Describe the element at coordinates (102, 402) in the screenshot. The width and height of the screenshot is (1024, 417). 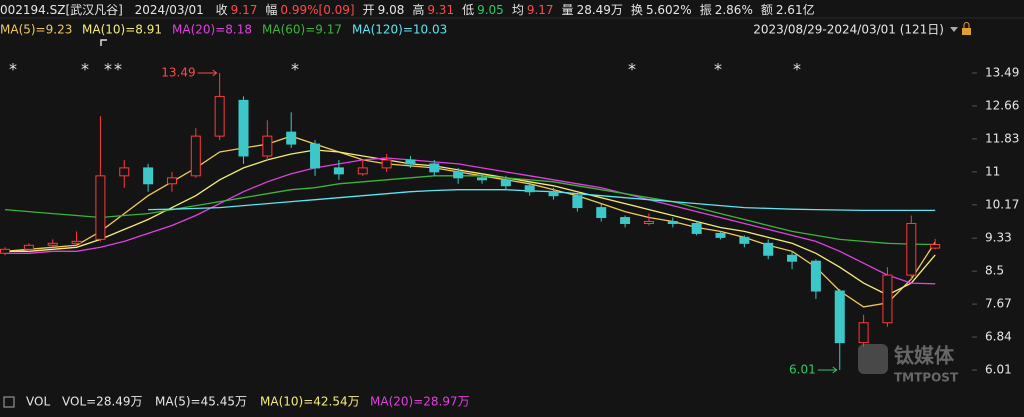
I see `vol-legend-entry: VOL=28.49万` at that location.